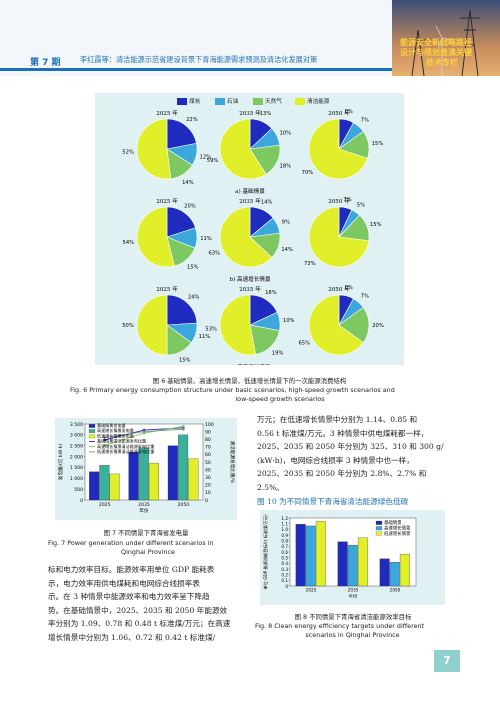 The image size is (500, 701). Describe the element at coordinates (250, 201) in the screenshot. I see `pie-year-label: 2035 年` at that location.